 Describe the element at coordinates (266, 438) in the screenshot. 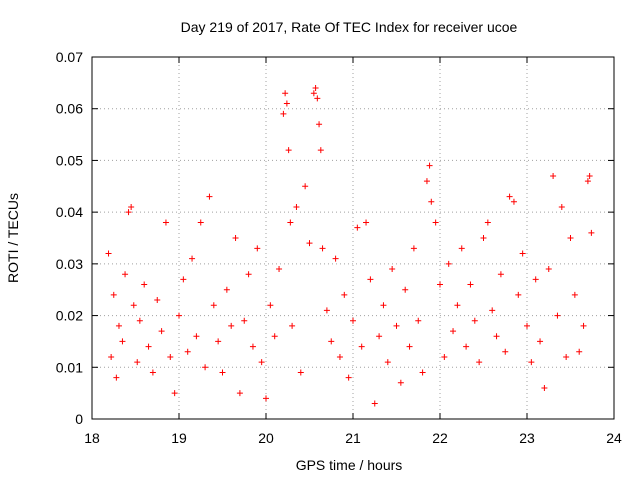

I see `x-tick-label: 20` at that location.